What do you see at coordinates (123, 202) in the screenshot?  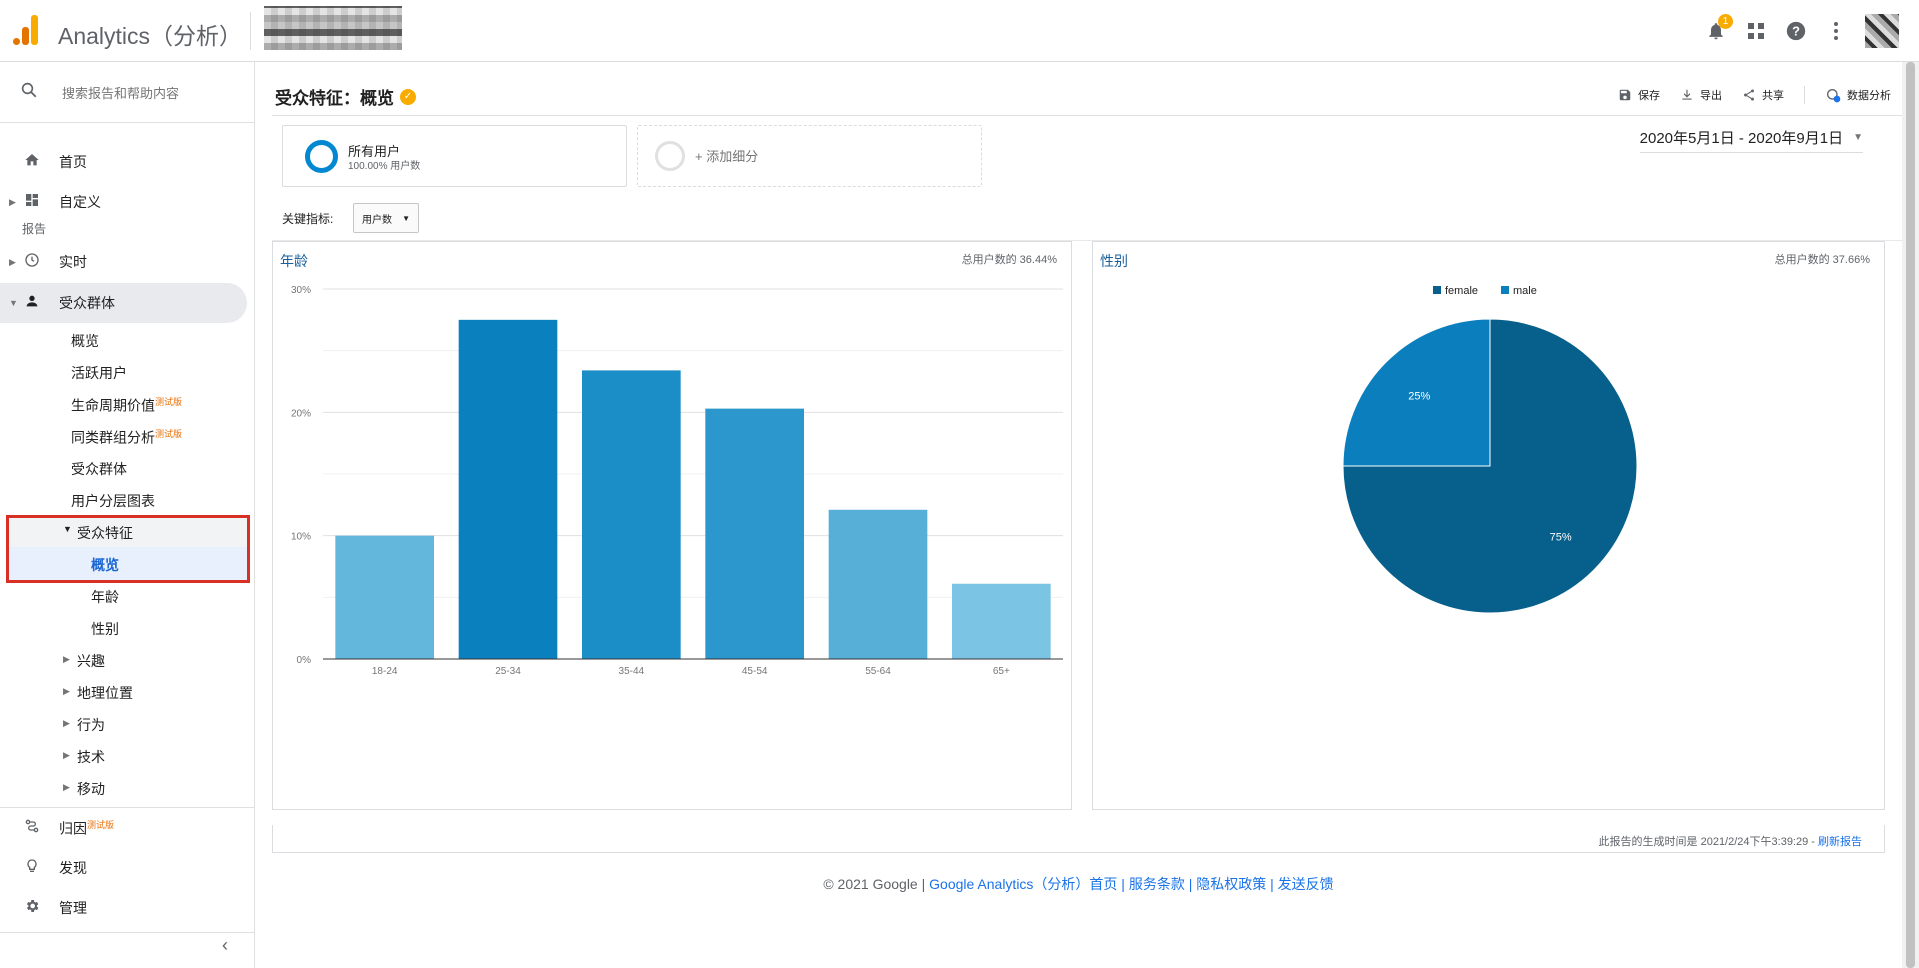 I see `nav-customize: ▶ 自定义` at bounding box center [123, 202].